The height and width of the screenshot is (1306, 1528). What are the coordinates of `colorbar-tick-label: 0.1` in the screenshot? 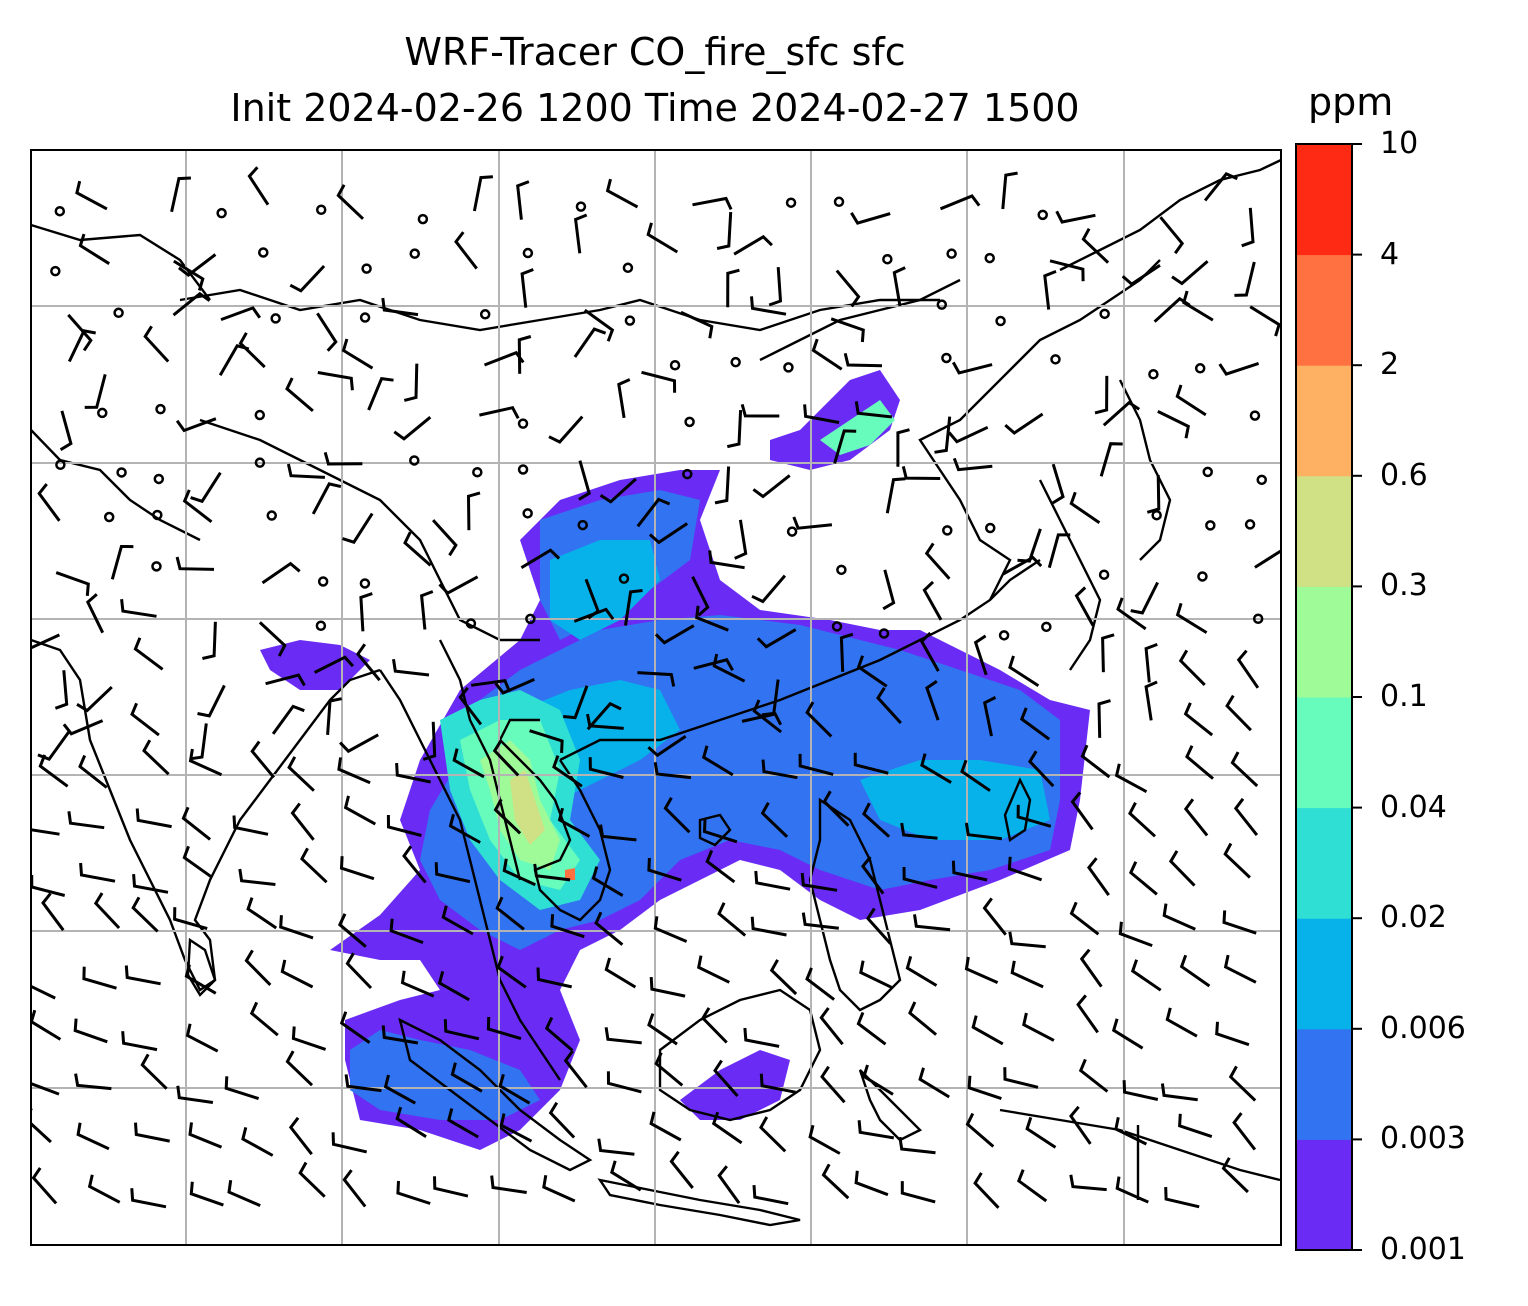 It's located at (1404, 696).